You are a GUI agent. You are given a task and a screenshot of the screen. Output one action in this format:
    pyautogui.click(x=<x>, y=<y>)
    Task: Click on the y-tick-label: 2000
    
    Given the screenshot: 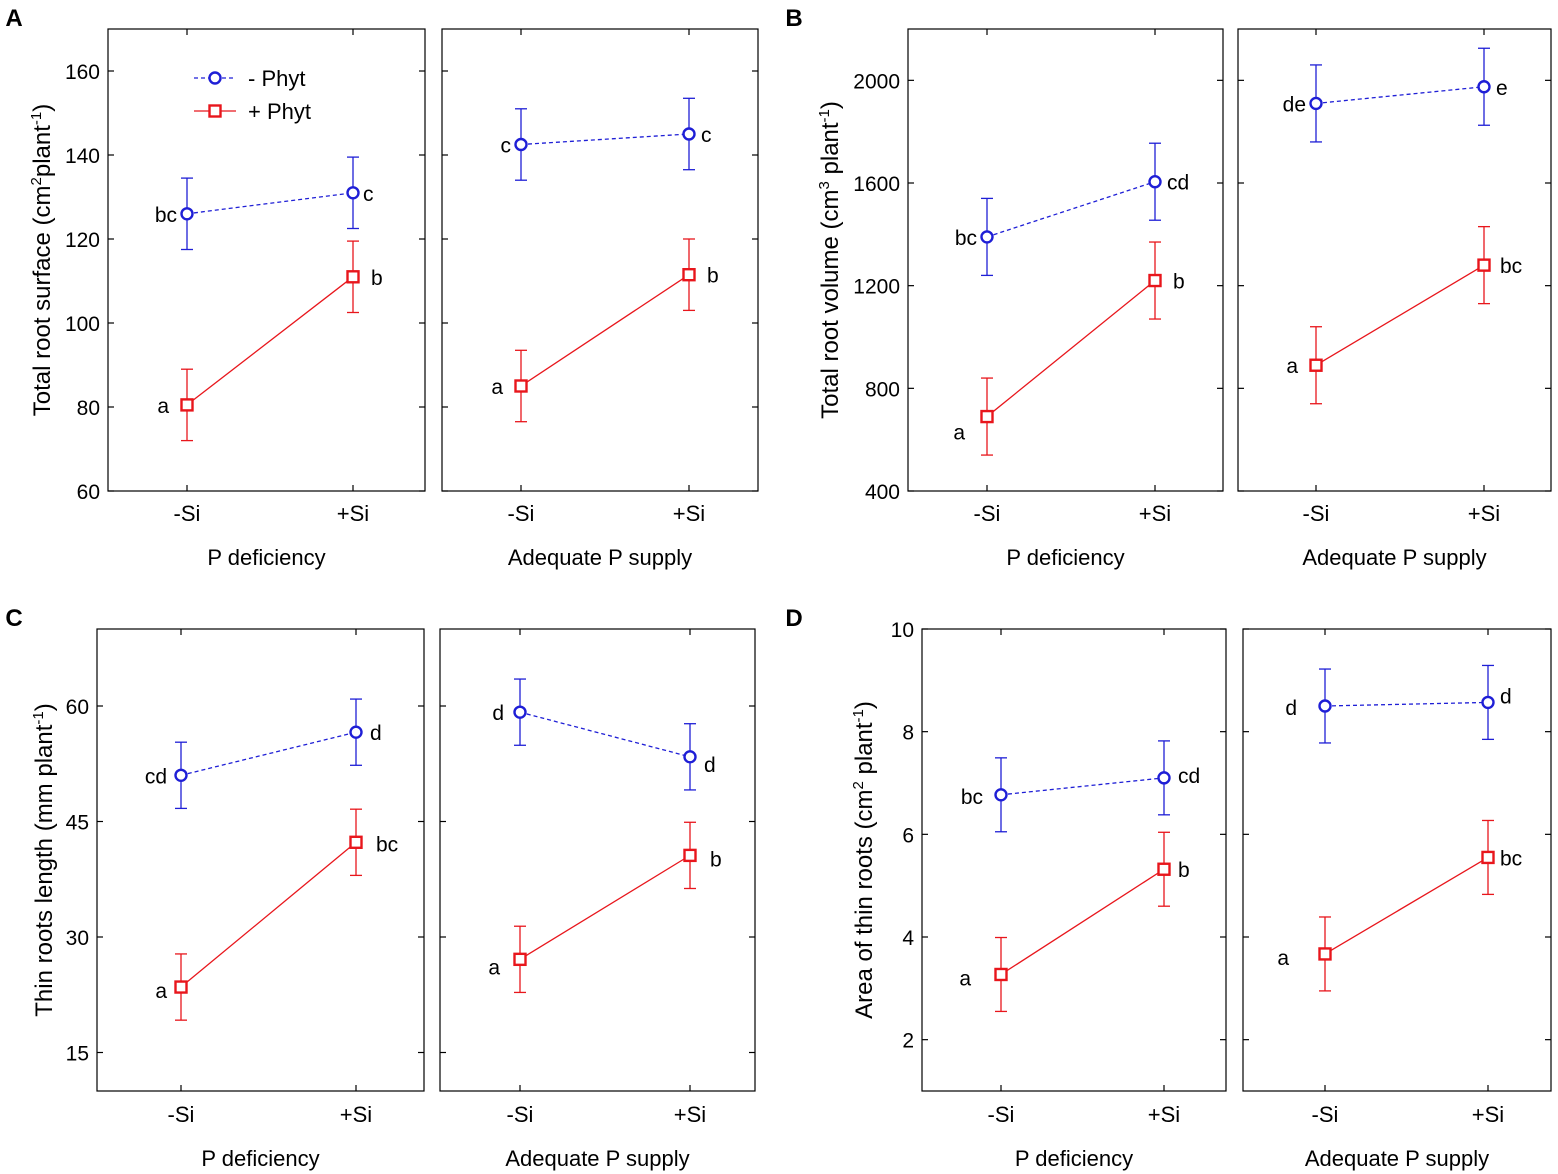 What is the action you would take?
    pyautogui.click(x=876, y=81)
    